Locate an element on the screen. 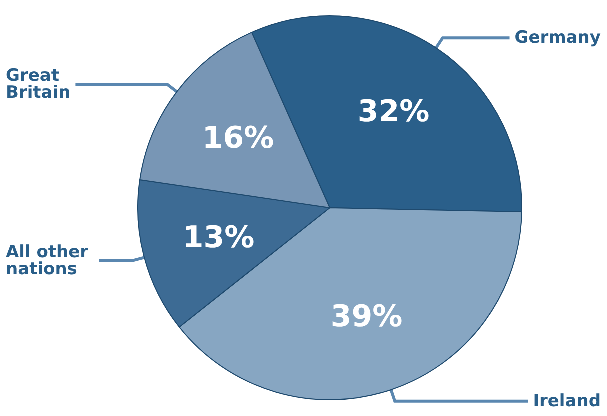  slice-label: Ireland is located at coordinates (567, 401).